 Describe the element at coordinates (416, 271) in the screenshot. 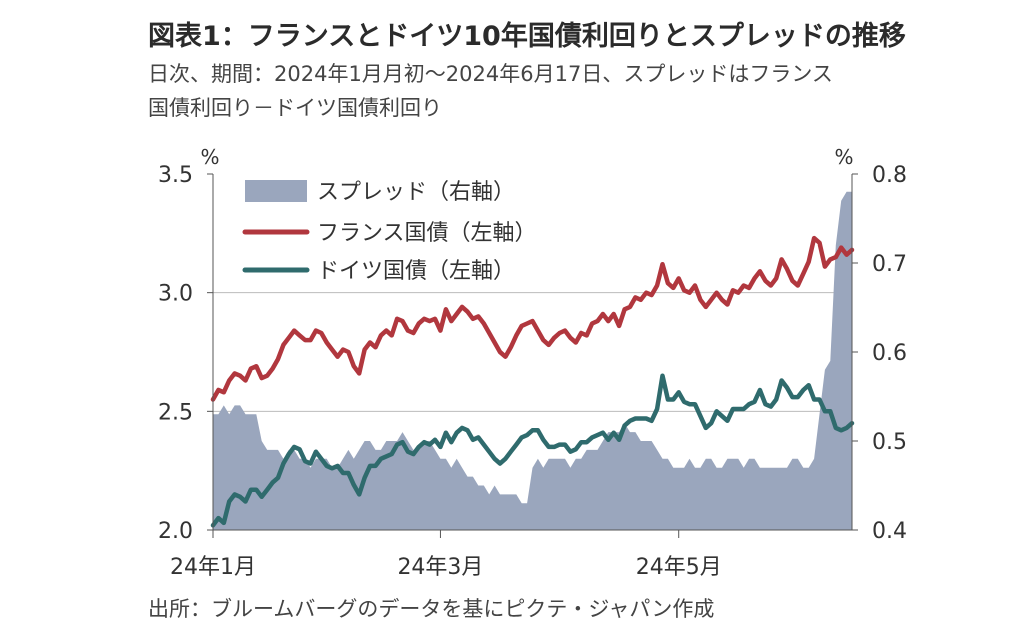

I see `legend-label-germany: ドイツ国債（左軸）` at that location.